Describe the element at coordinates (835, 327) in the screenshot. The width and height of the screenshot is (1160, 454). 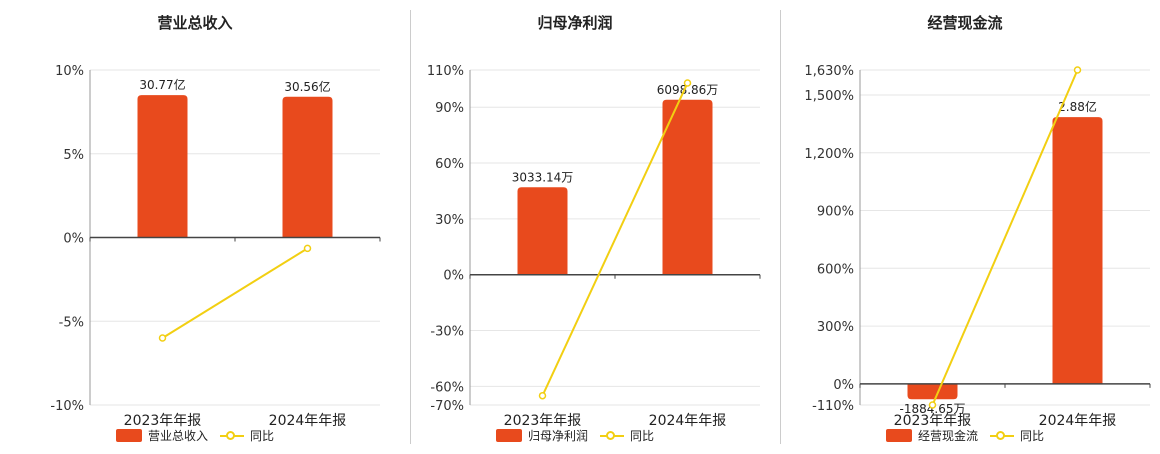
I see `y-tick-label: 300%` at that location.